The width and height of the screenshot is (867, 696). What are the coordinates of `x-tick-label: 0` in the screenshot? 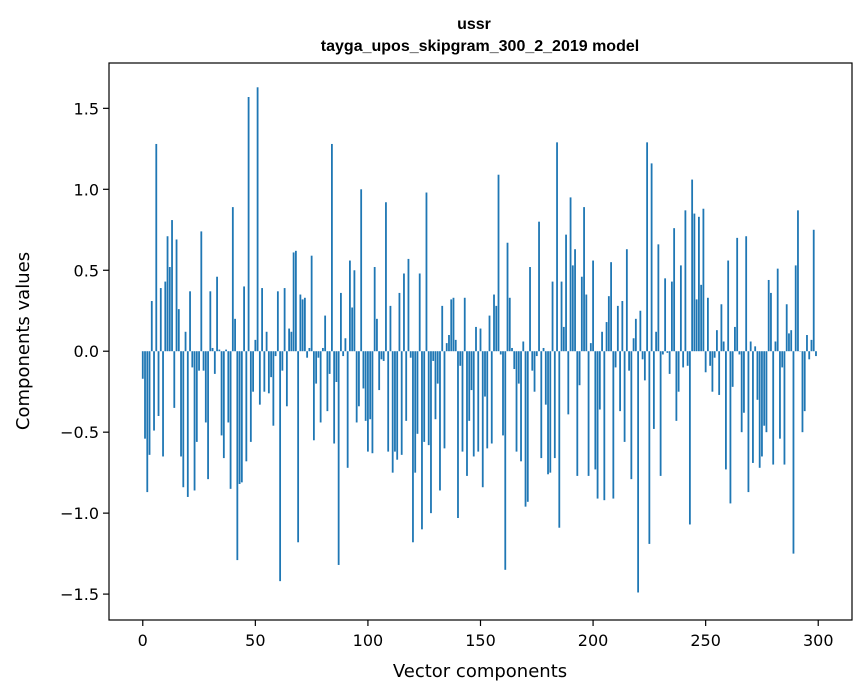 It's located at (143, 640).